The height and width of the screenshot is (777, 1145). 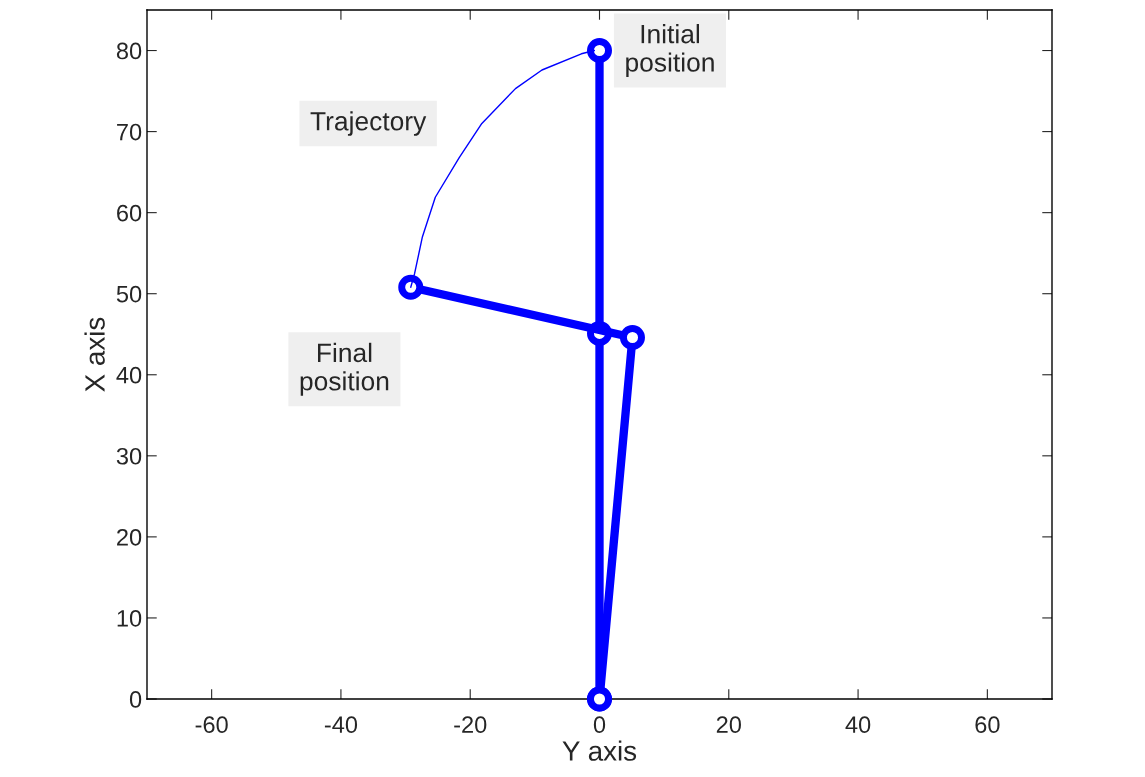 What do you see at coordinates (129, 51) in the screenshot?
I see `y-tick-label: 80` at bounding box center [129, 51].